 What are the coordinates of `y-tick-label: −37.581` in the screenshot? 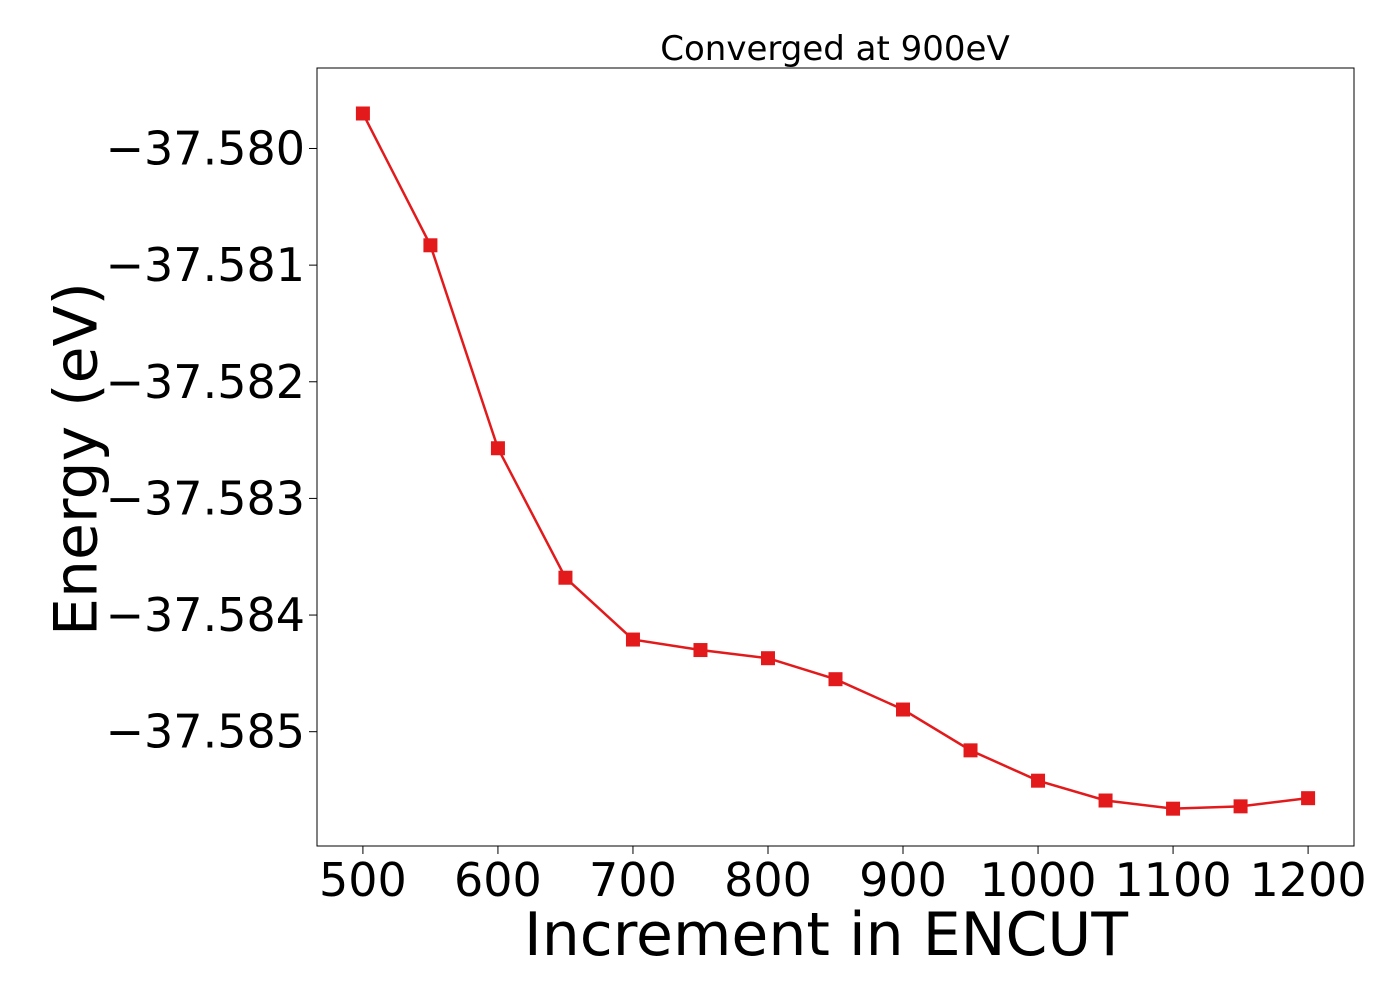 It's located at (206, 265).